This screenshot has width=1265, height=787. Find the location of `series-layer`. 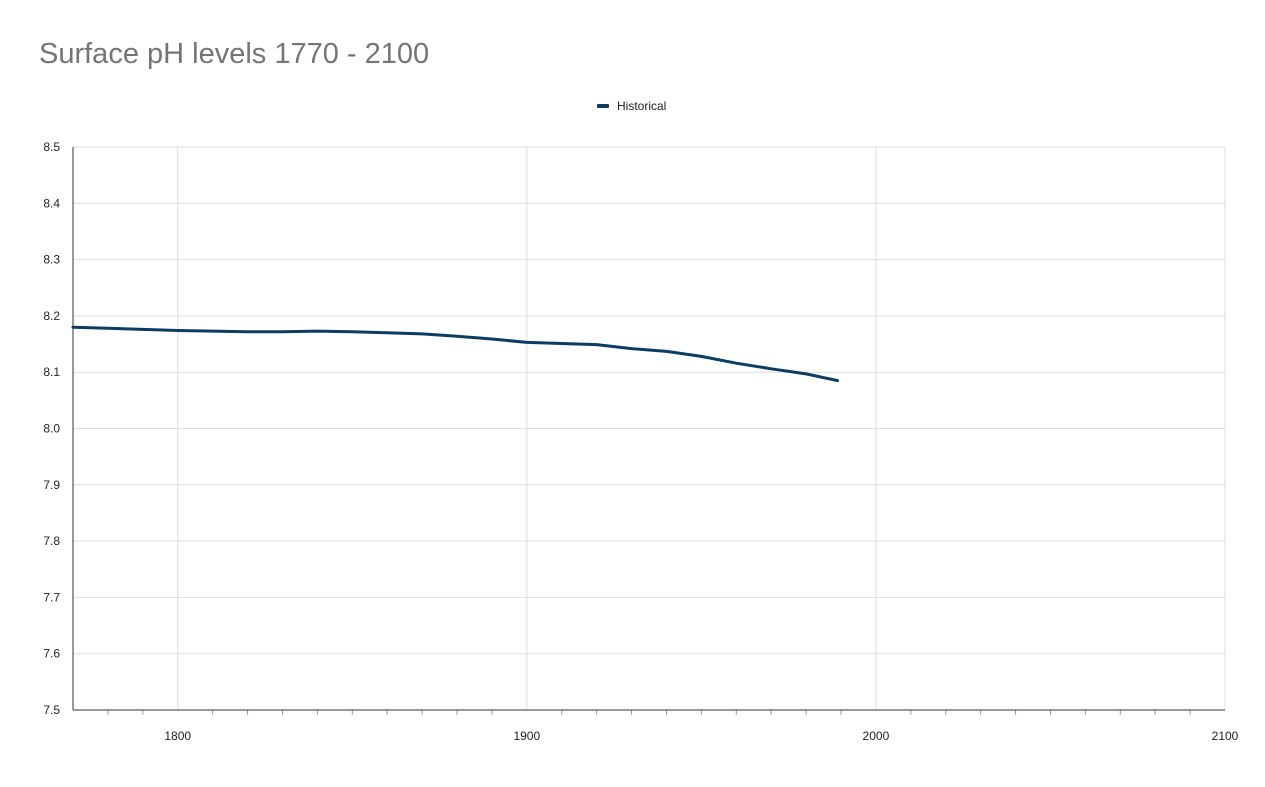

series-layer is located at coordinates (455, 354).